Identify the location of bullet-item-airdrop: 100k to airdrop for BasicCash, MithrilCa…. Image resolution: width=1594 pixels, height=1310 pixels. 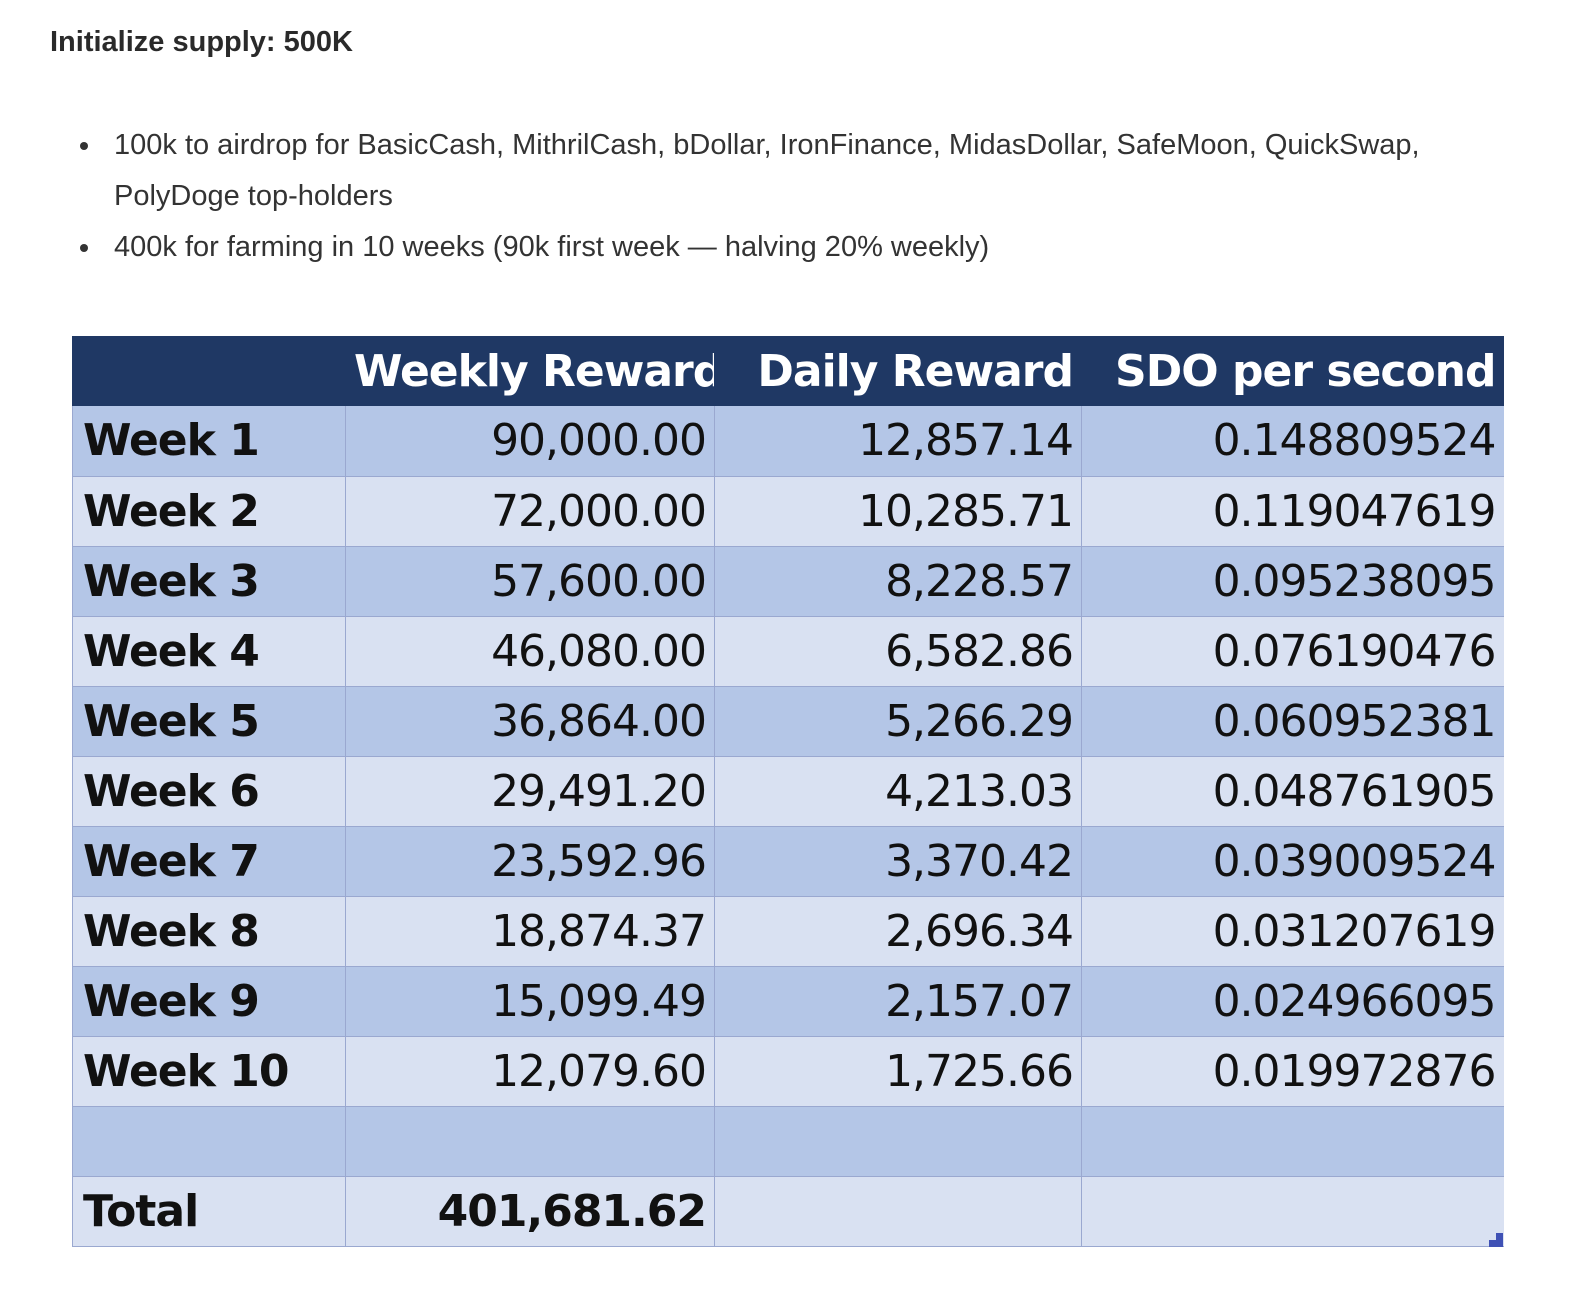
(808, 171).